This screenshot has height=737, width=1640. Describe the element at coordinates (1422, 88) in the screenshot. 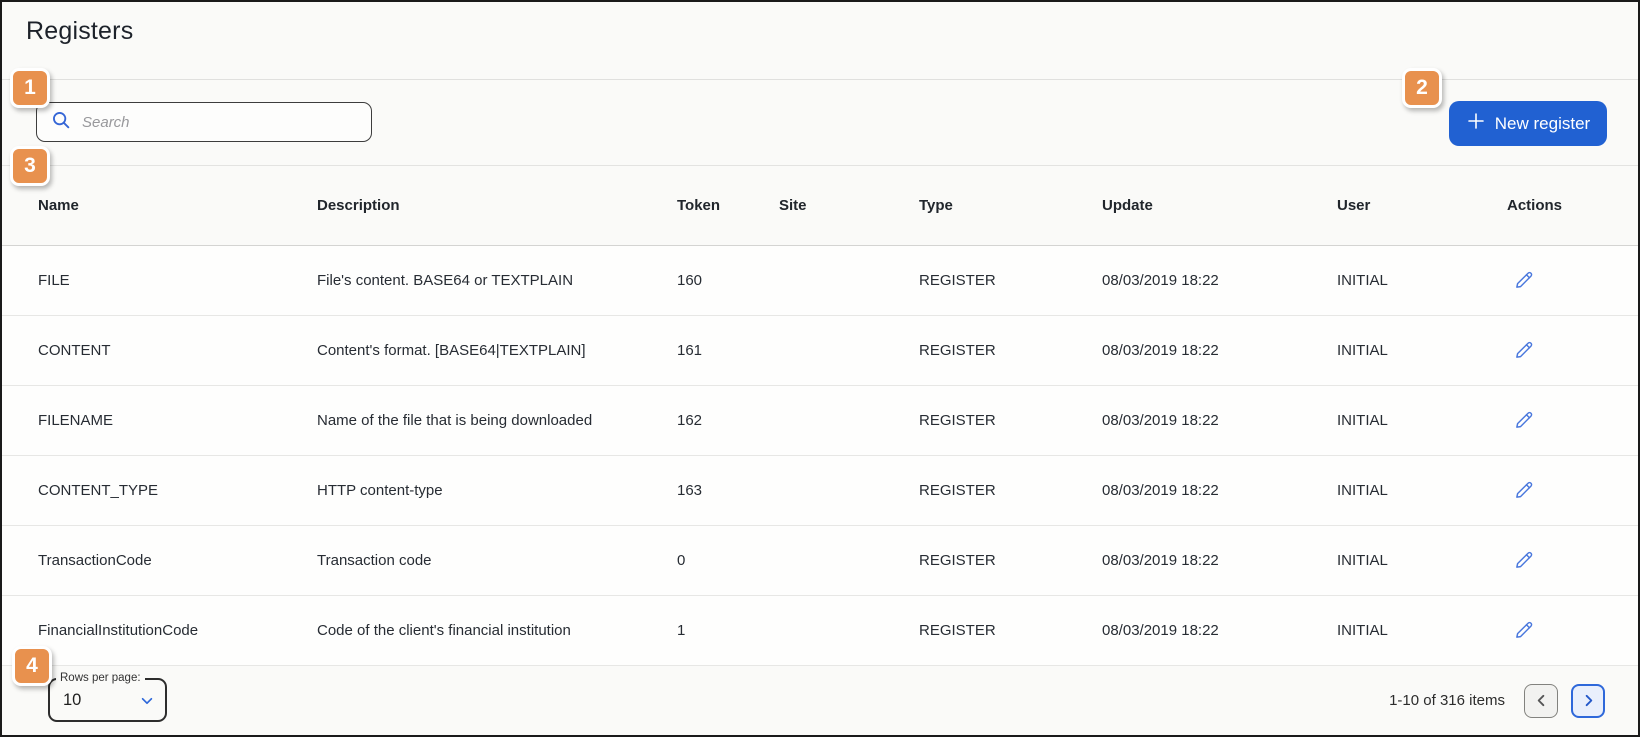

I see `callout-badge-2: 2` at that location.